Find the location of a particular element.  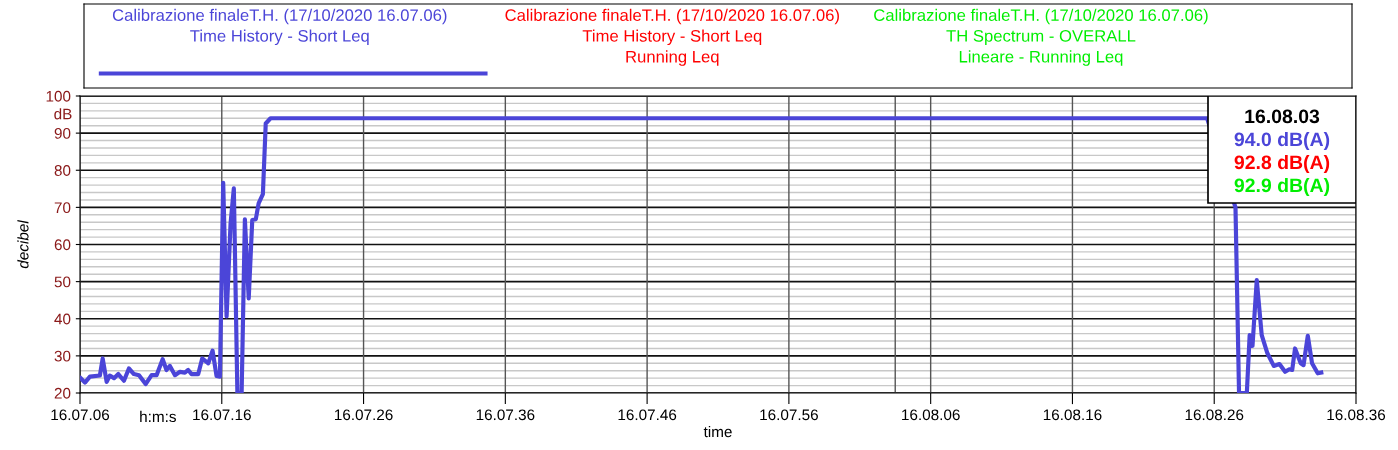

y-tick-label: 80 is located at coordinates (62, 170).